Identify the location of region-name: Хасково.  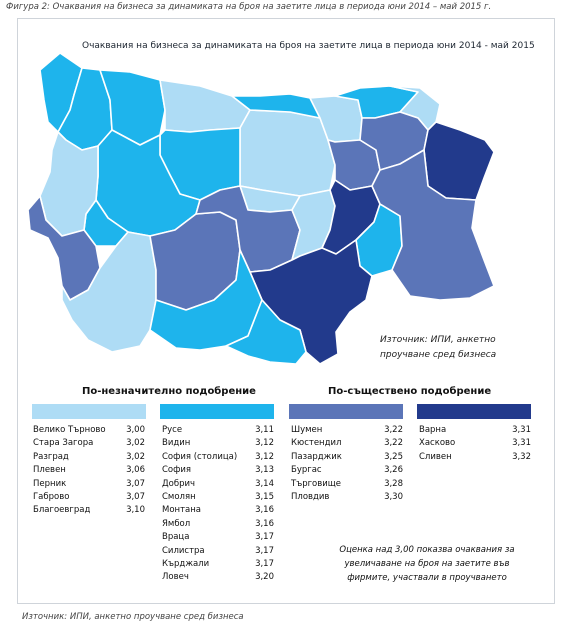
(437, 443).